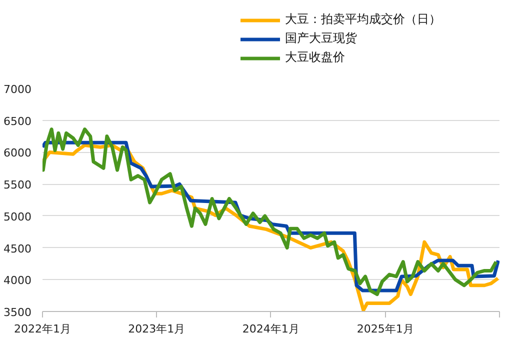  What do you see at coordinates (43, 329) in the screenshot?
I see `x-tick-label: 2022年1月` at bounding box center [43, 329].